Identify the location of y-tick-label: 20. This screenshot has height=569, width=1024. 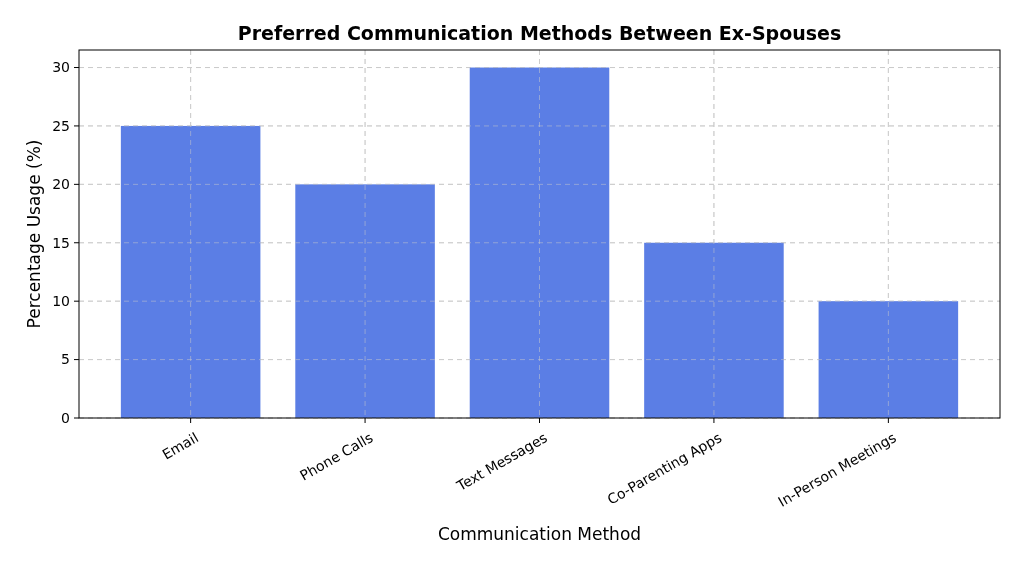
(61, 184).